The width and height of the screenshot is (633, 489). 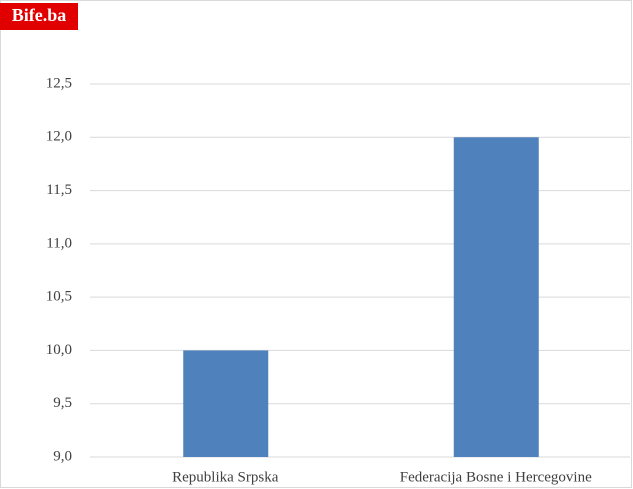 What do you see at coordinates (225, 477) in the screenshot?
I see `x-tick-label: Republika Srpska` at bounding box center [225, 477].